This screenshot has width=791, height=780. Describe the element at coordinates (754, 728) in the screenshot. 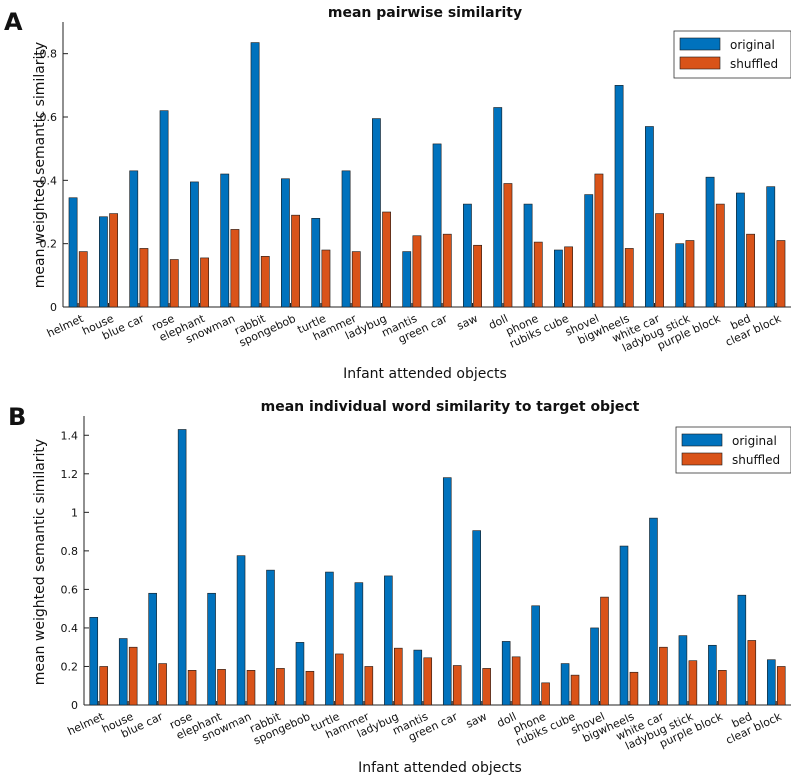

I see `x-tick-label: clear block` at that location.